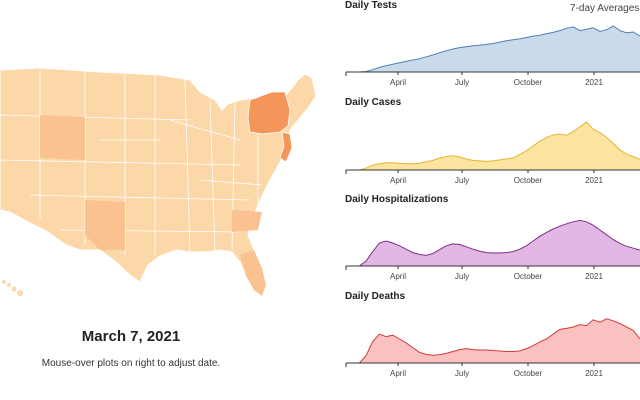 This screenshot has width=640, height=400. I want to click on chart-area-cases, so click(493, 146).